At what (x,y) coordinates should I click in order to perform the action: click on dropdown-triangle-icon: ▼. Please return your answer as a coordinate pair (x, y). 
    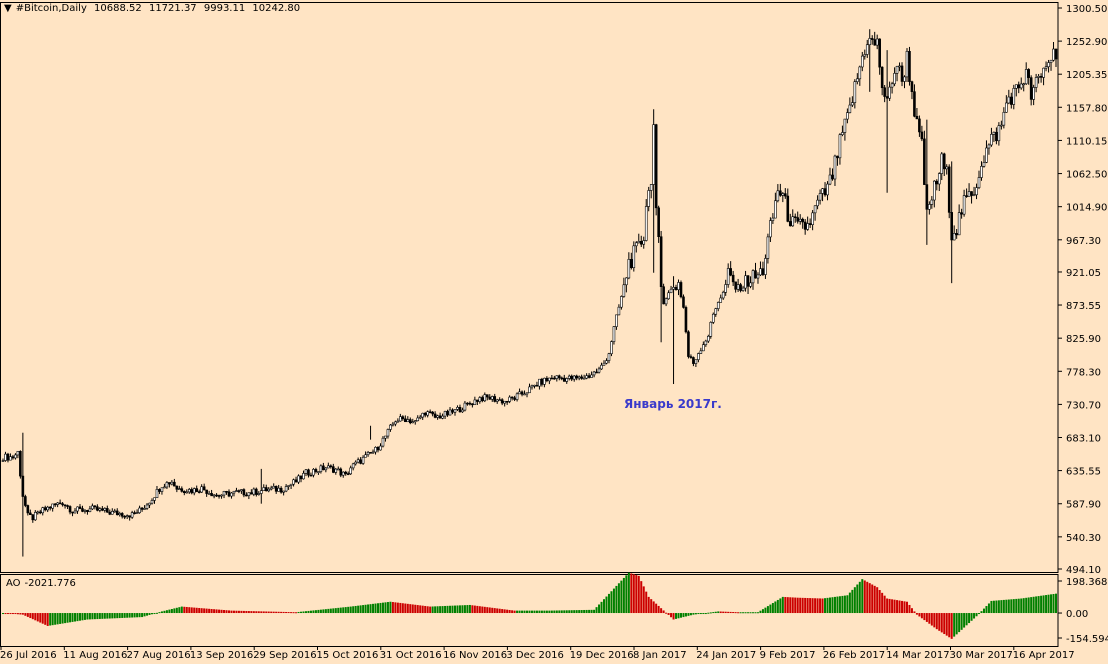
    Looking at the image, I should click on (8, 8).